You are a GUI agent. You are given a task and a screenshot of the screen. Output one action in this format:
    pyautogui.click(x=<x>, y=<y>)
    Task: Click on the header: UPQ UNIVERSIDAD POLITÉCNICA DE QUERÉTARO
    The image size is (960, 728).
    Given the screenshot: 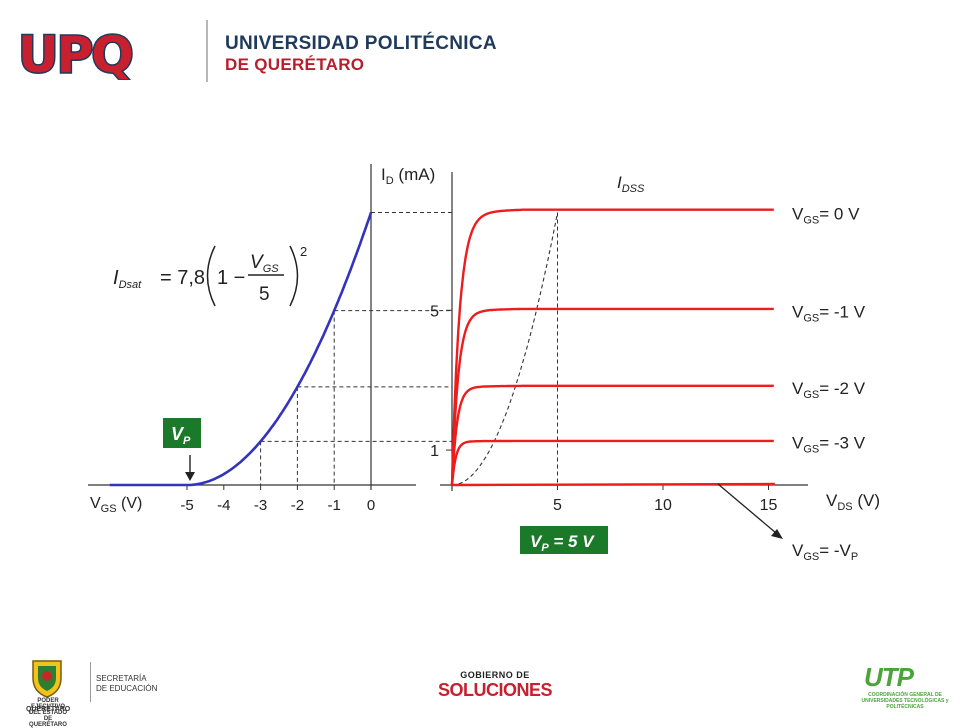 What is the action you would take?
    pyautogui.click(x=480, y=50)
    